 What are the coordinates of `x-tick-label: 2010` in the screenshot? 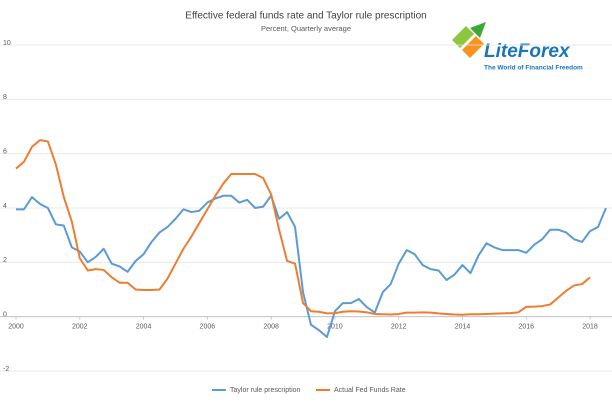 It's located at (335, 327).